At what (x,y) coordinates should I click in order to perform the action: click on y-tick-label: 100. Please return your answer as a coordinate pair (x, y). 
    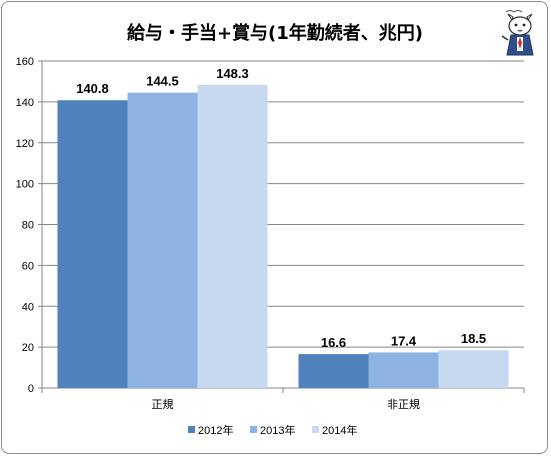
    Looking at the image, I should click on (25, 185).